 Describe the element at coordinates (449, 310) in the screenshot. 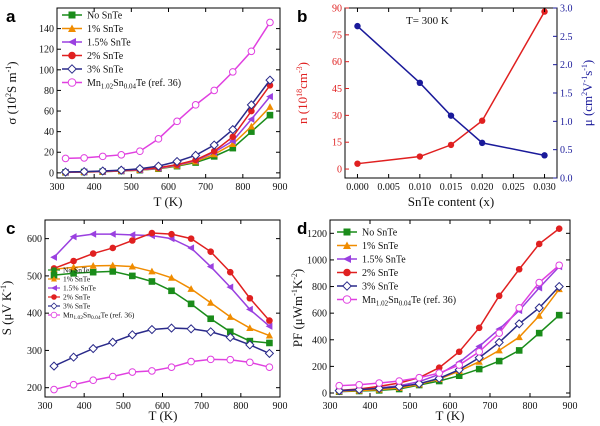

I see `series-line-2-snte` at that location.